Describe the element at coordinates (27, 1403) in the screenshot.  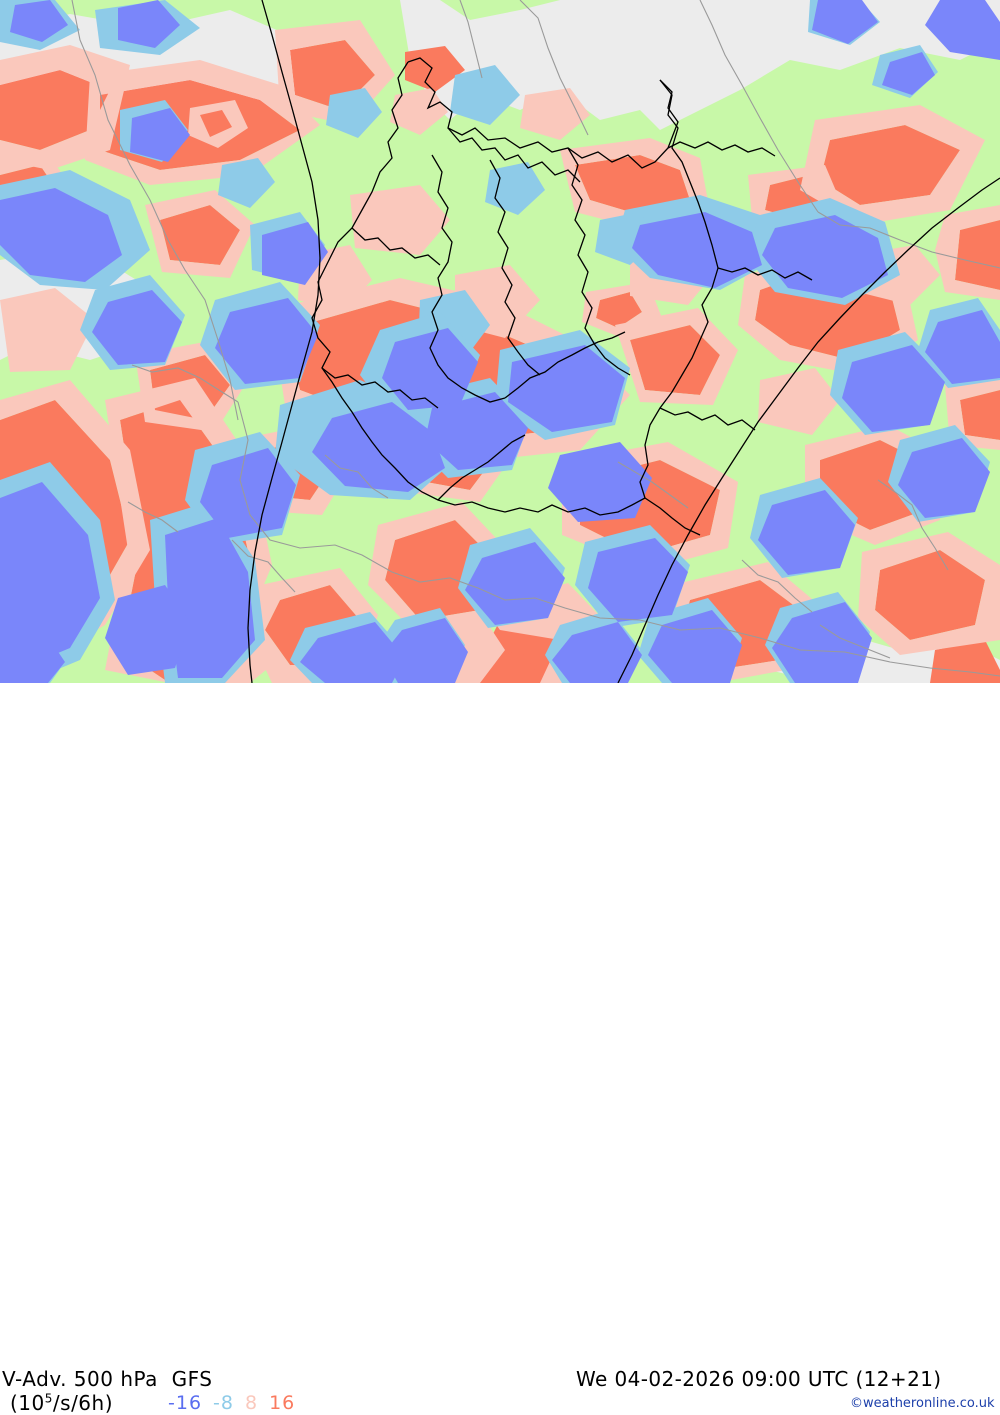
I see `units-prefix: (10` at that location.